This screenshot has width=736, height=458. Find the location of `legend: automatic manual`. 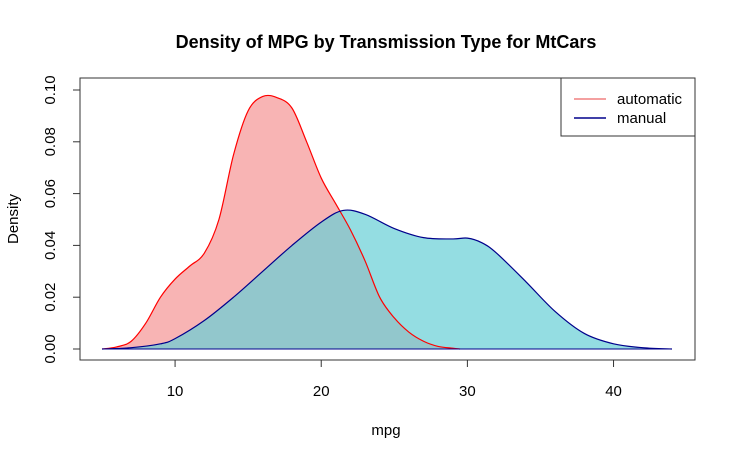

legend: automatic manual is located at coordinates (628, 107).